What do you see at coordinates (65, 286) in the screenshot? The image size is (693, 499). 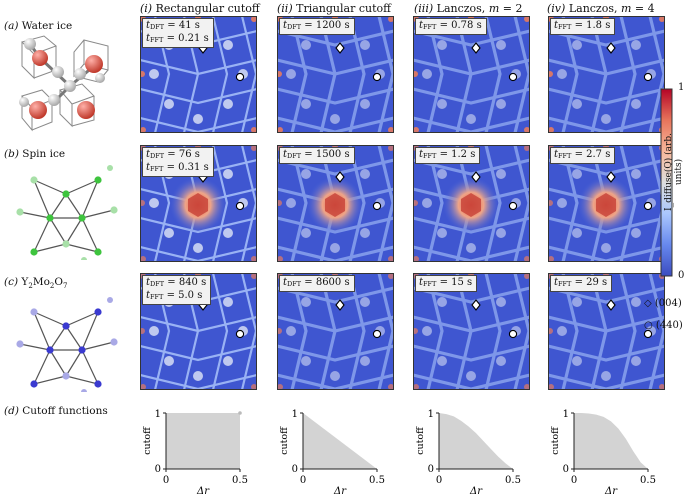 I see `formula-sub: 7` at bounding box center [65, 286].